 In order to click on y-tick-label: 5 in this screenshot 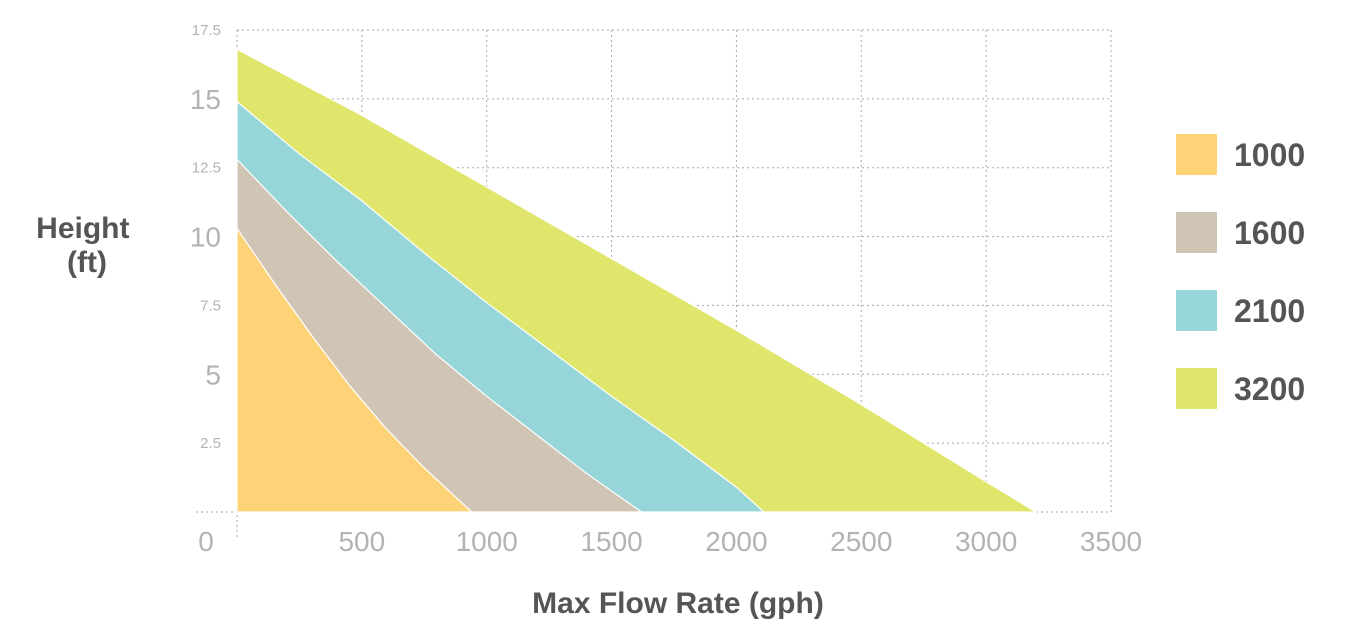, I will do `click(213, 374)`.